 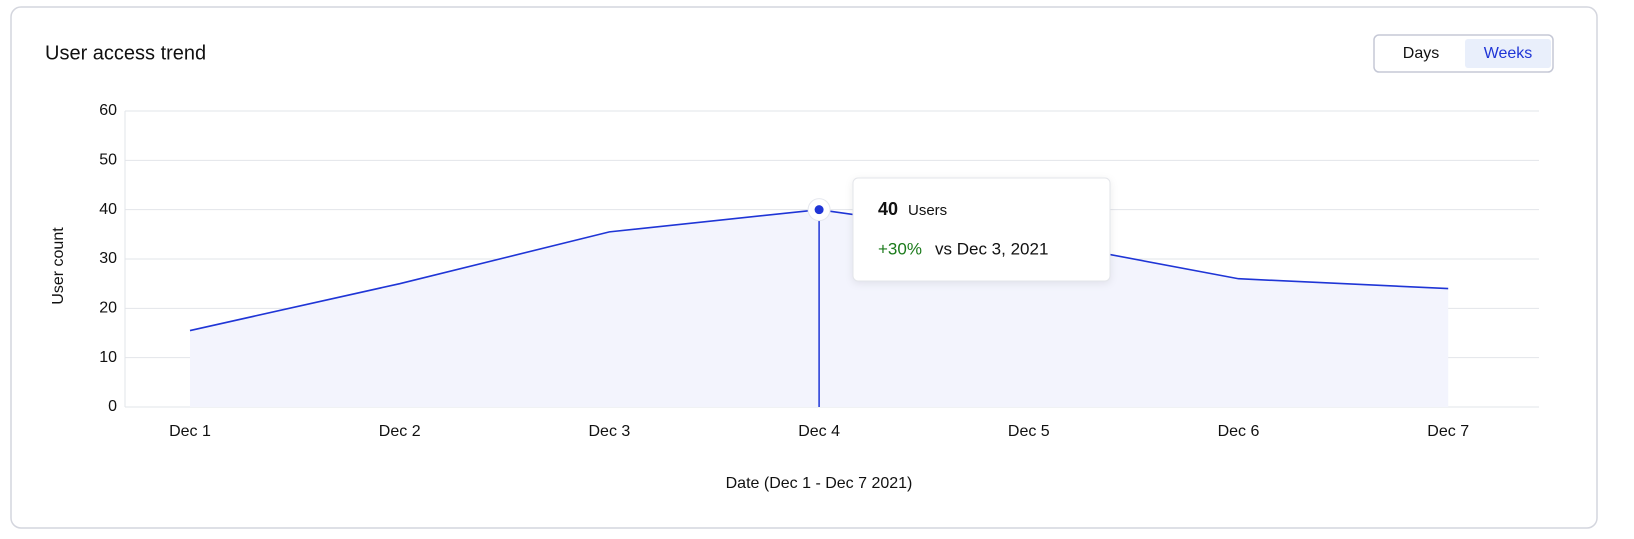 What do you see at coordinates (108, 110) in the screenshot?
I see `y-tick-label: 60` at bounding box center [108, 110].